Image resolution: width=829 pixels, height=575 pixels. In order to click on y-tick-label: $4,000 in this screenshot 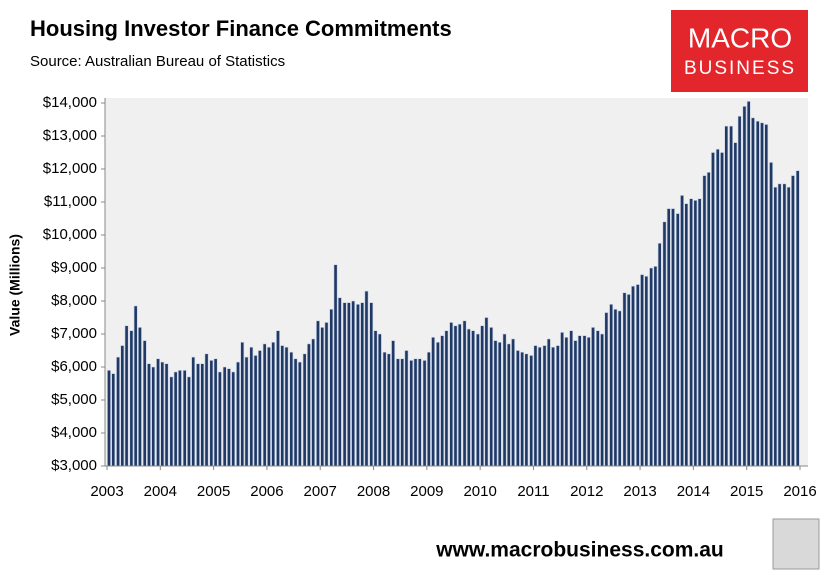, I will do `click(74, 432)`.